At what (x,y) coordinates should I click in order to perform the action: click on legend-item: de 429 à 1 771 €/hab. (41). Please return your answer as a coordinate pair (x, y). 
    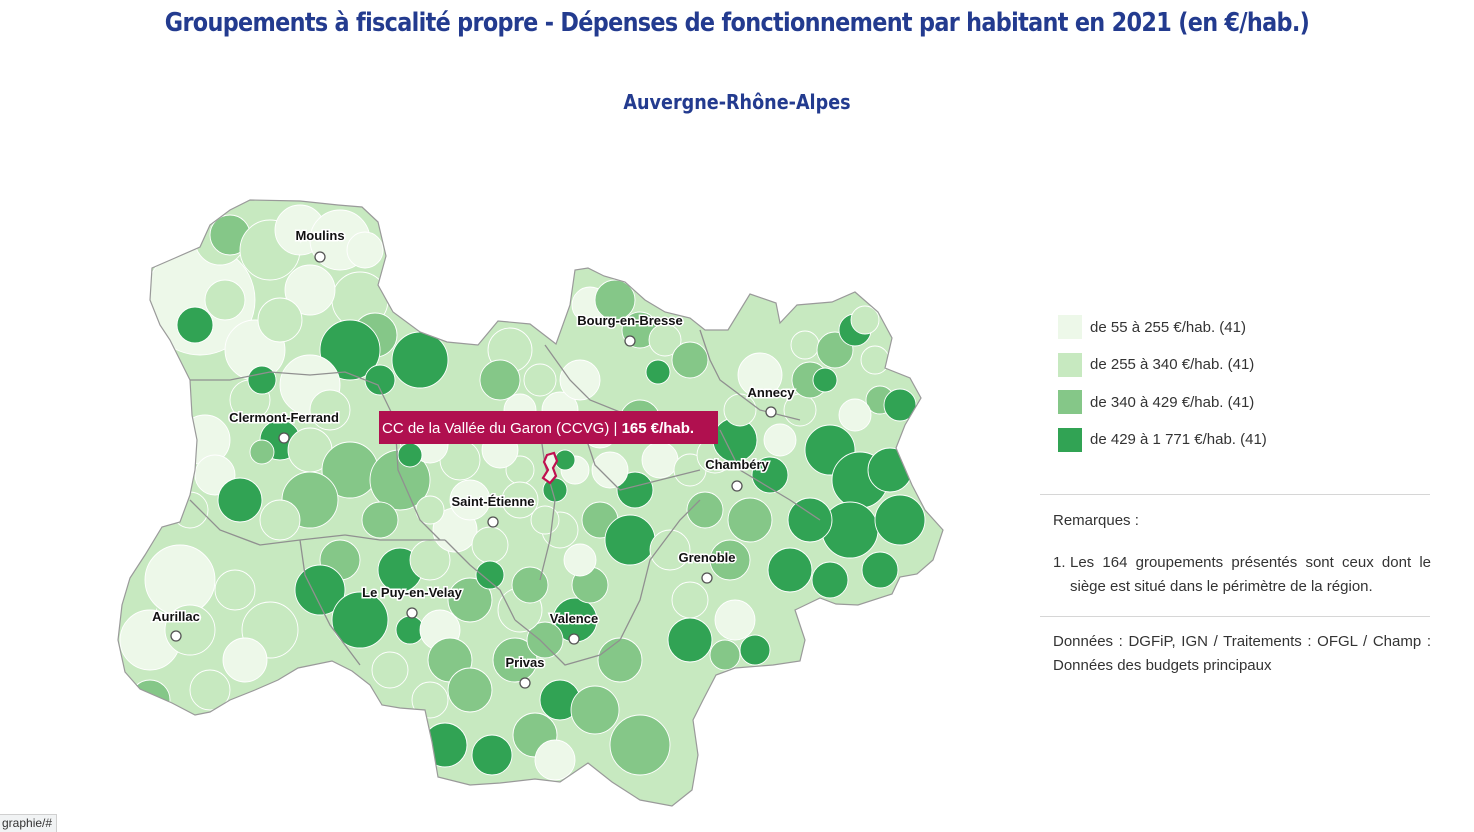
    Looking at the image, I should click on (1162, 440).